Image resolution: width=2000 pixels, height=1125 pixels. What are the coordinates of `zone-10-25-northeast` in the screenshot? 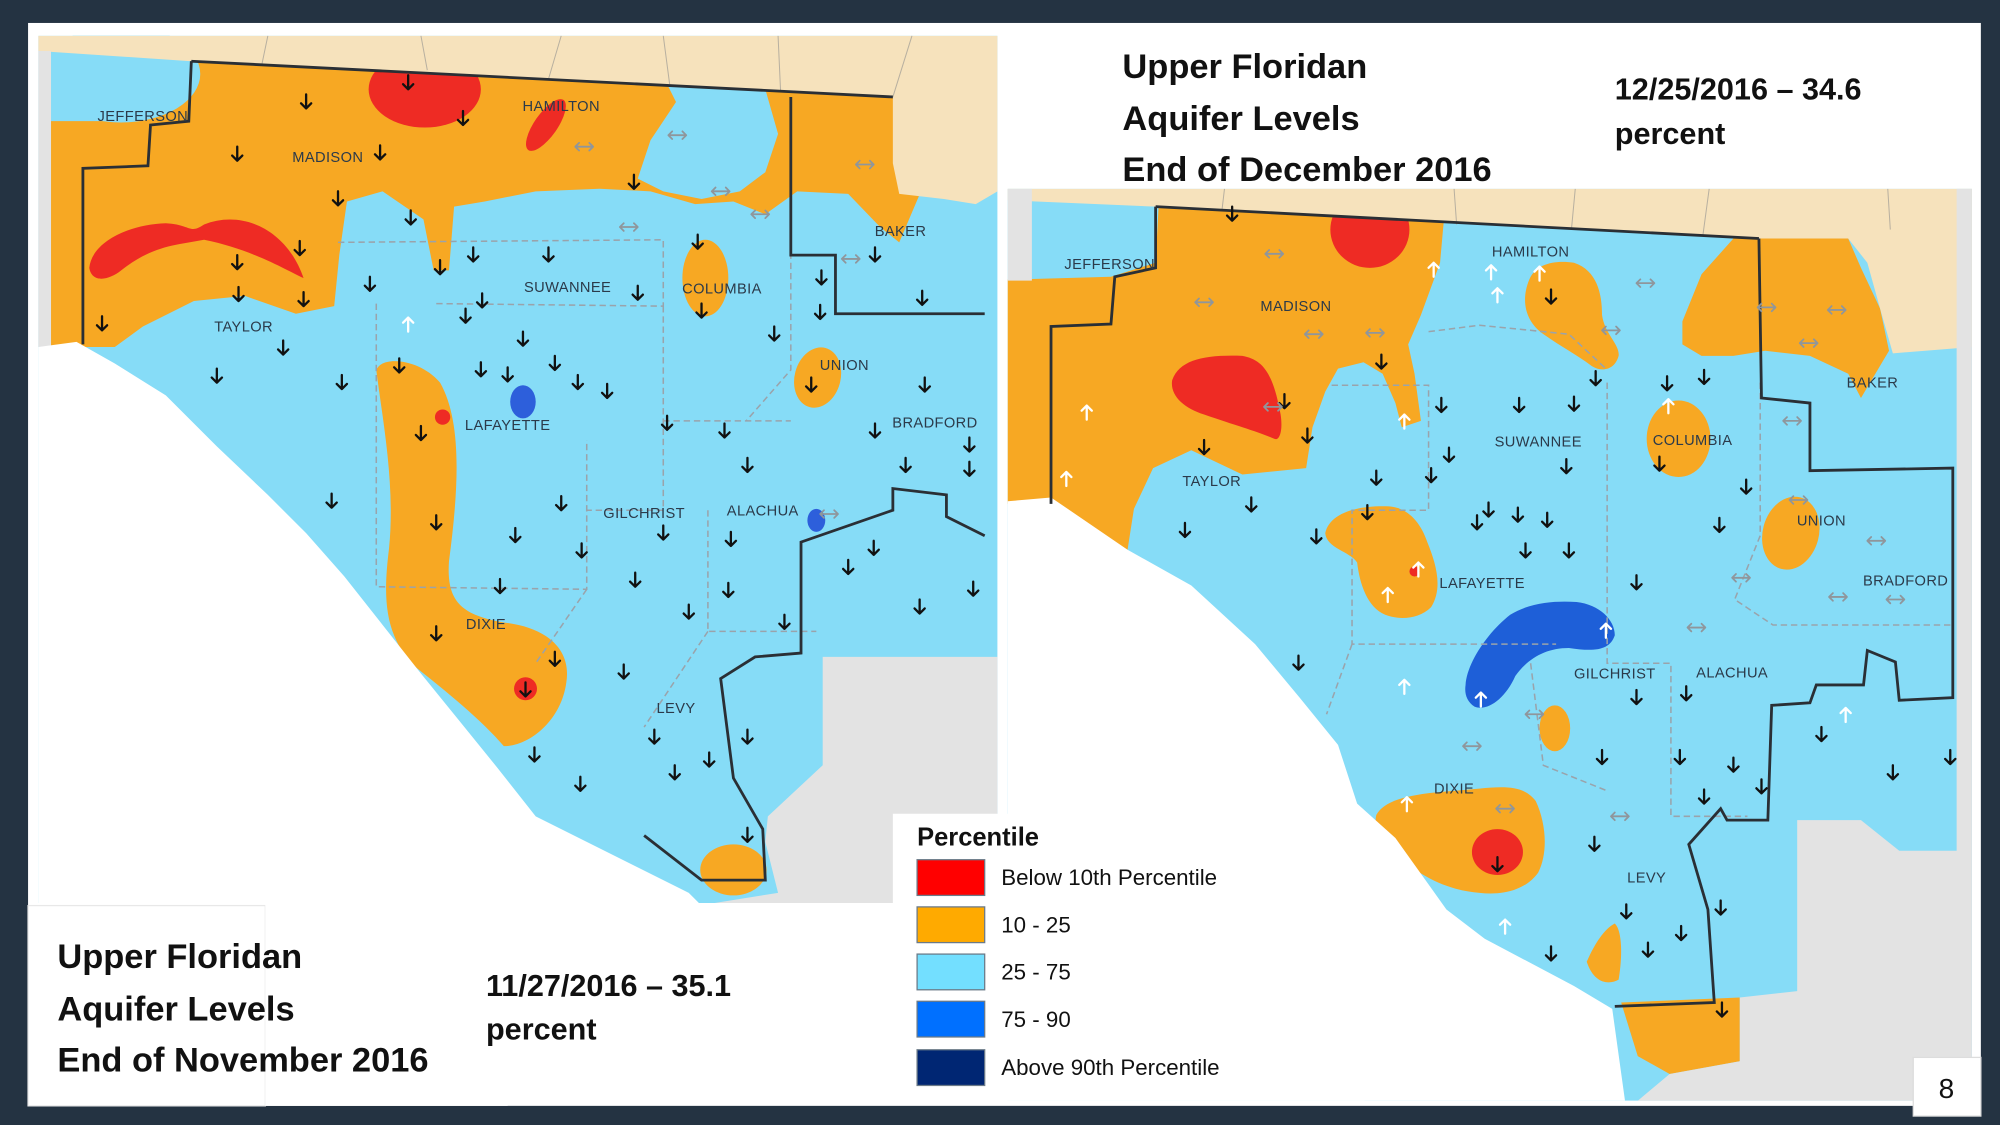 It's located at (1786, 318).